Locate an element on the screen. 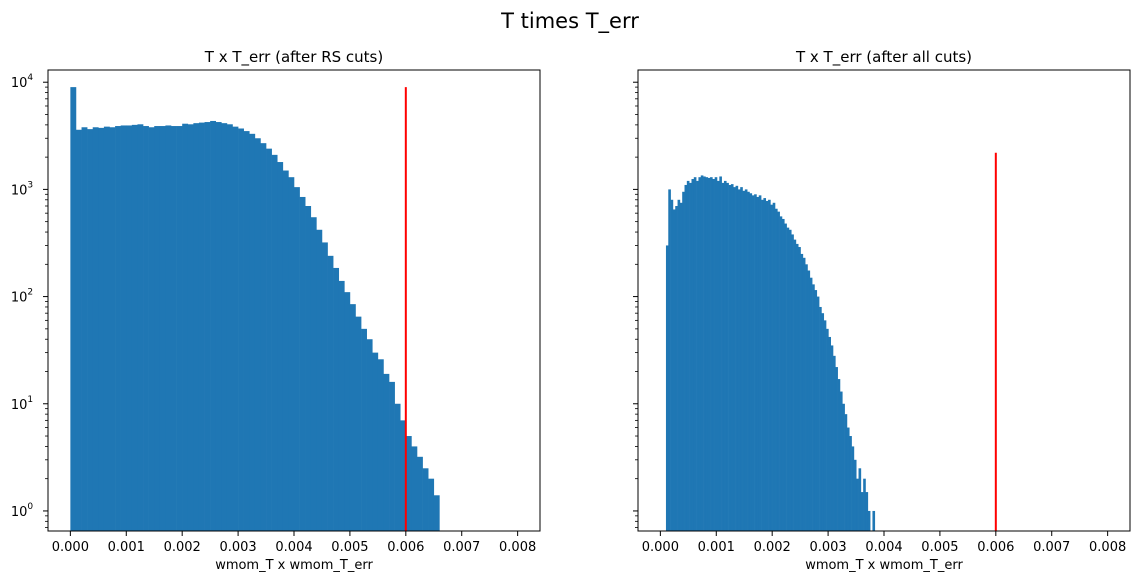  histogram-bars is located at coordinates (770, 353).